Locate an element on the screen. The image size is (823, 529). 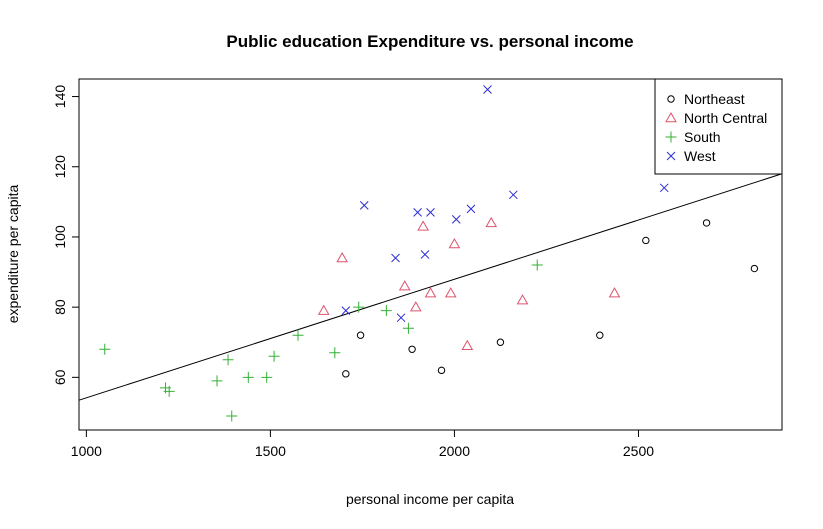
y-axis: 60 80 100 120 140 is located at coordinates (65, 235).